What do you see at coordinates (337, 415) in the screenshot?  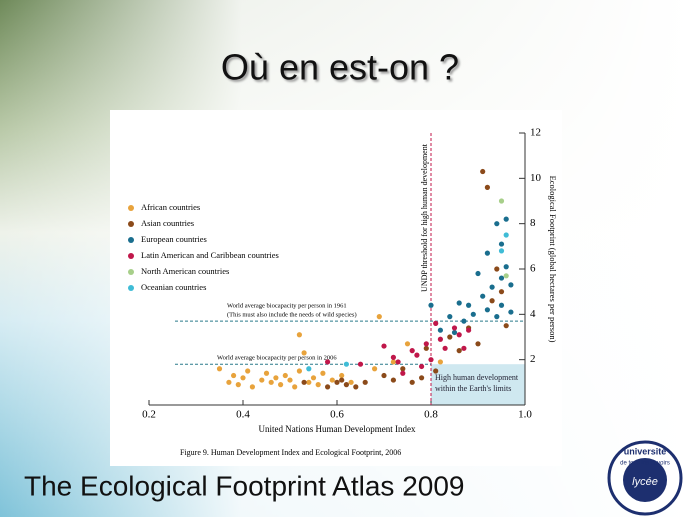 I see `x-tick-label: 0.6` at bounding box center [337, 415].